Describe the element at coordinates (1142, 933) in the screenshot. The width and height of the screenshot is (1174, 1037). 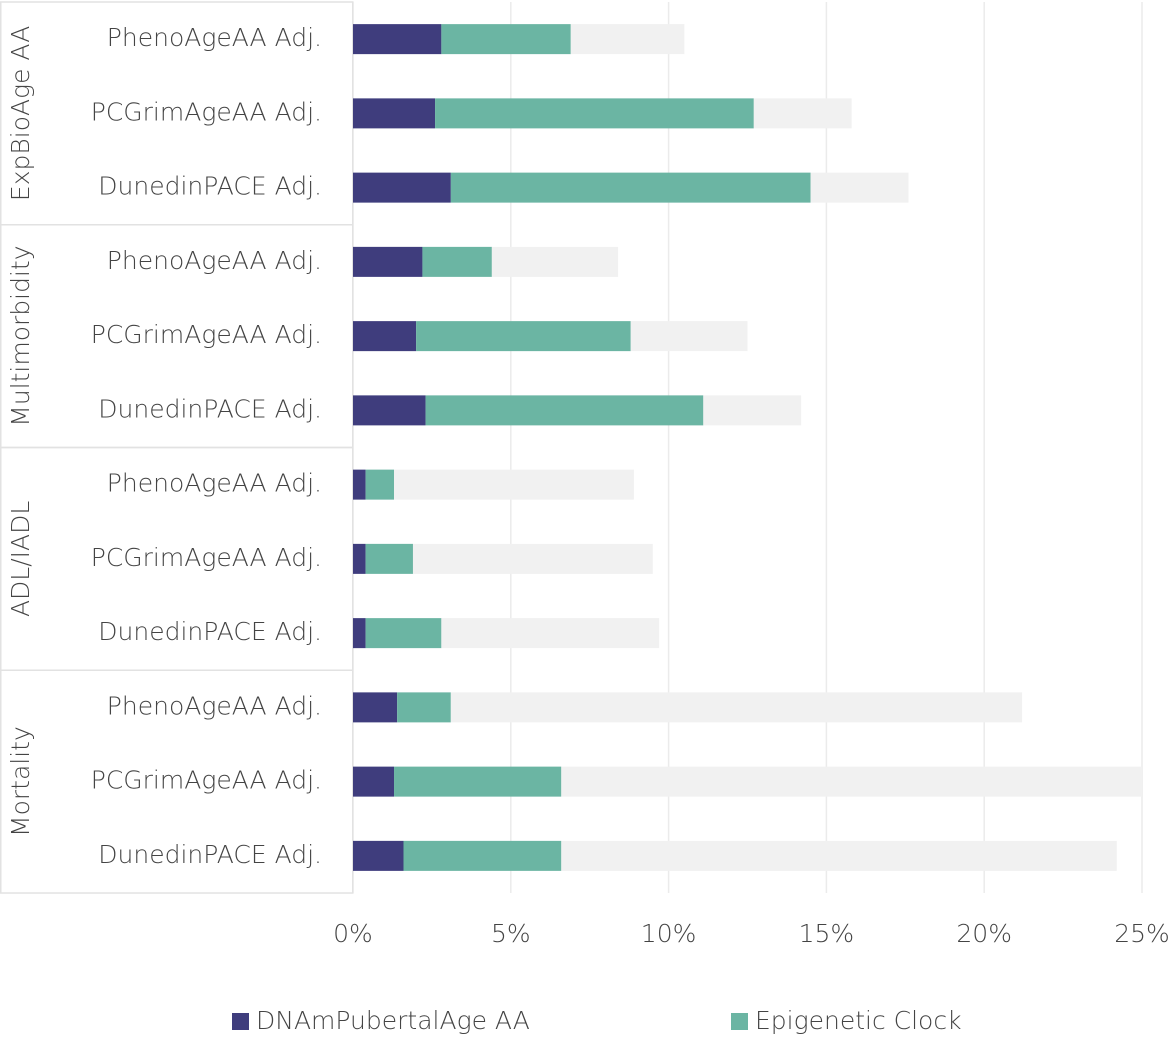
I see `x-tick-label: 25%` at that location.